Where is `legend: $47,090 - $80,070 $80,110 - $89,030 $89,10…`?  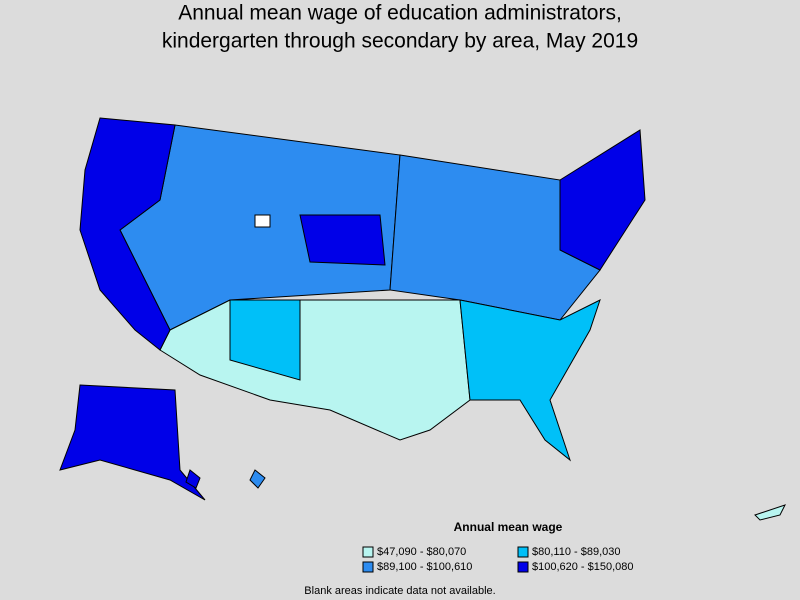 legend: $47,090 - $80,070 $80,110 - $89,030 $89,10… is located at coordinates (498, 559).